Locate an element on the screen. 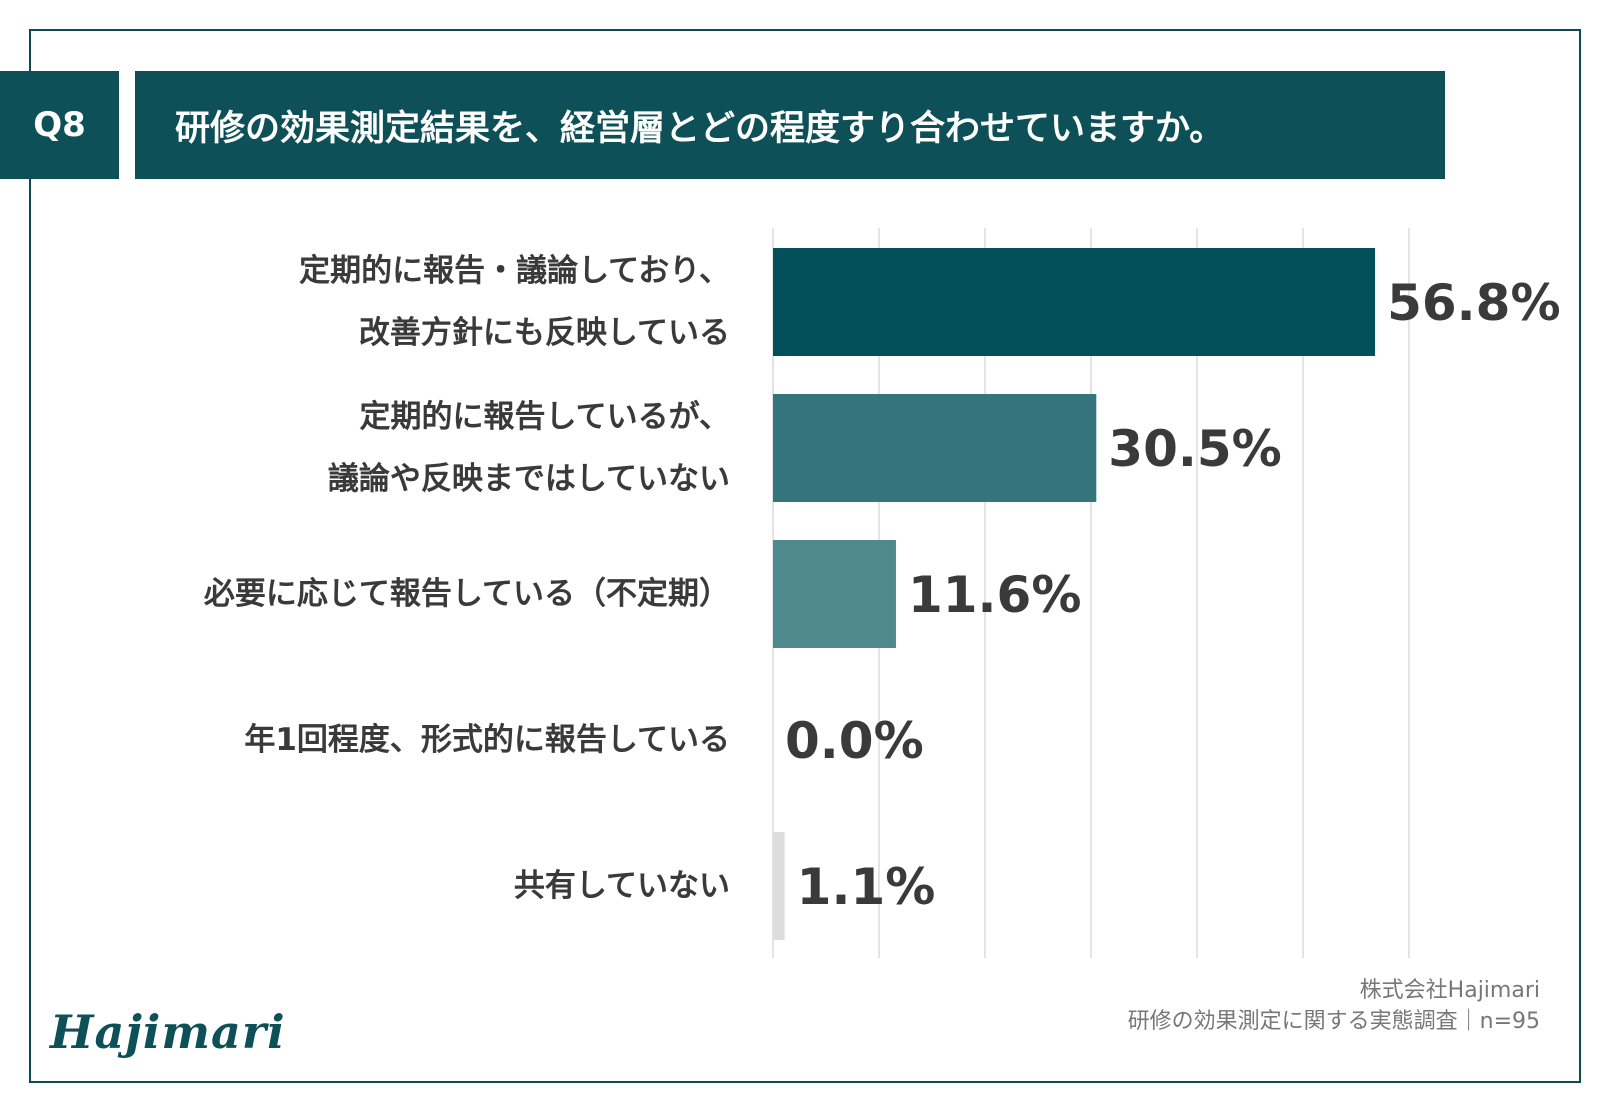 This screenshot has height=1108, width=1600. category-label-line: 定期的に報告・議論しており、 is located at coordinates (514, 271).